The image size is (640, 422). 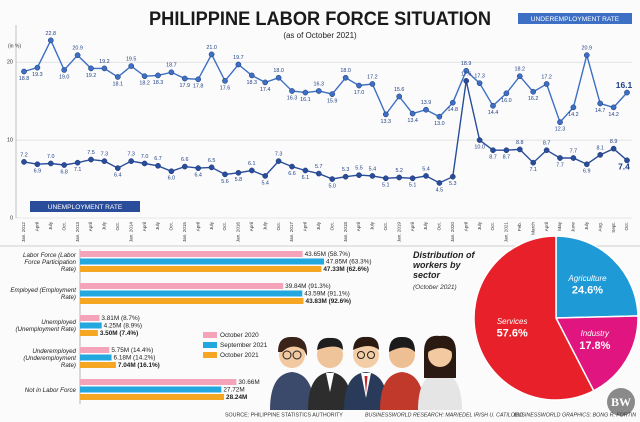 I want to click on bar-value-label: 7.04M (16.1%), so click(x=139, y=365).